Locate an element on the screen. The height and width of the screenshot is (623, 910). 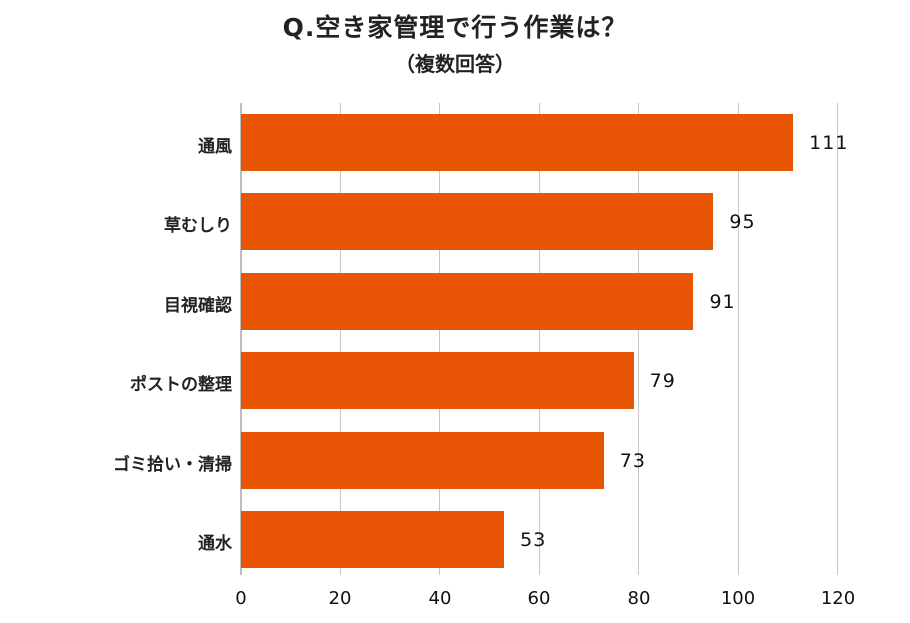
chart-title: Q.空き家管理で行う作業は？ is located at coordinates (455, 27).